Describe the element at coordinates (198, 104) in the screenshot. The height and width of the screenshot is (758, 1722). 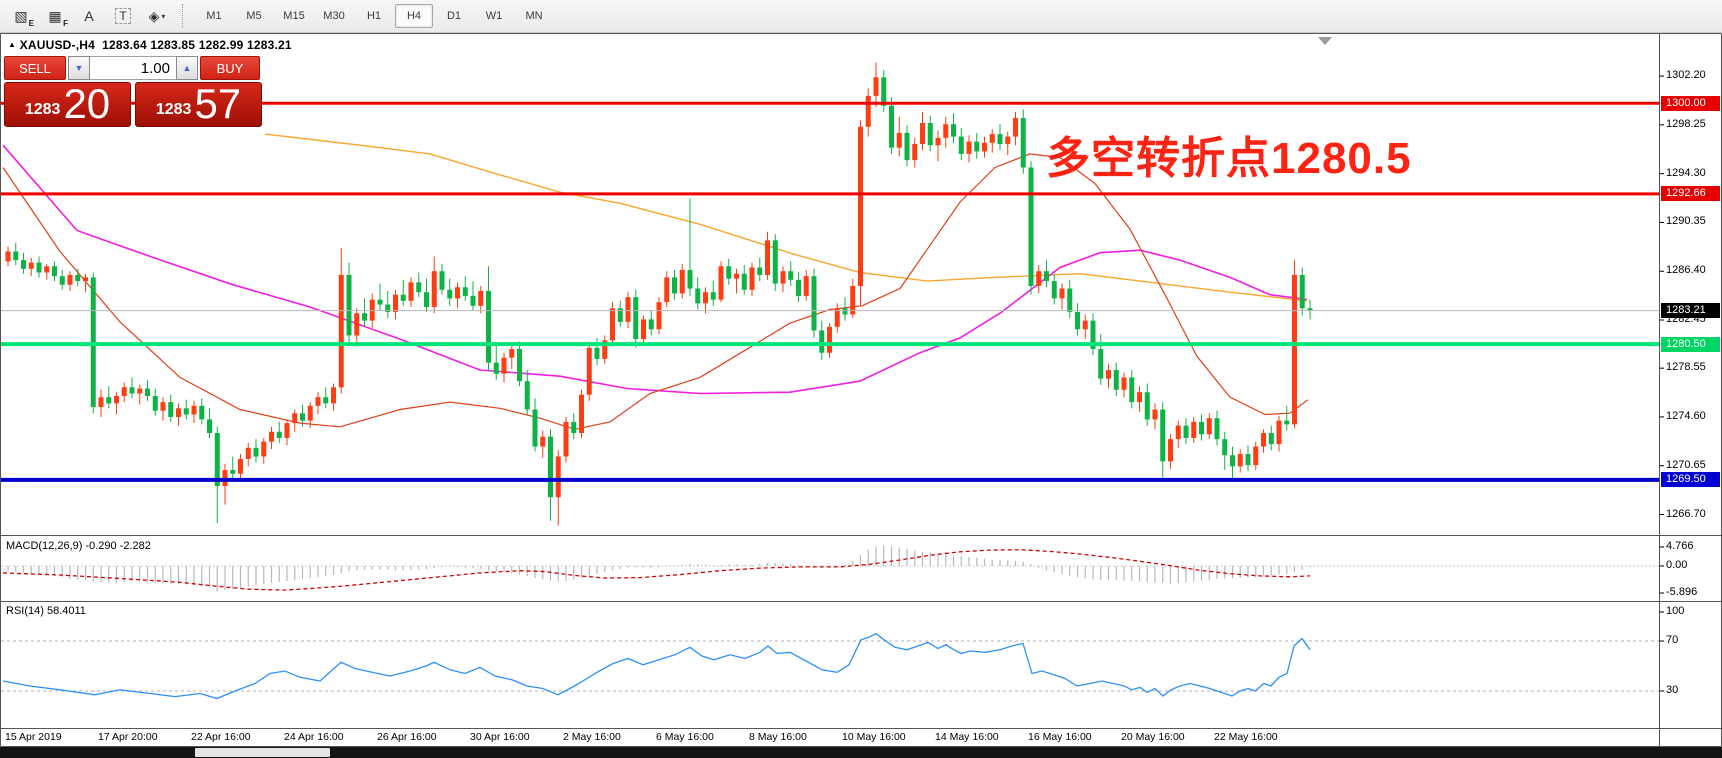
I see `ask-price-box: 1283 57` at that location.